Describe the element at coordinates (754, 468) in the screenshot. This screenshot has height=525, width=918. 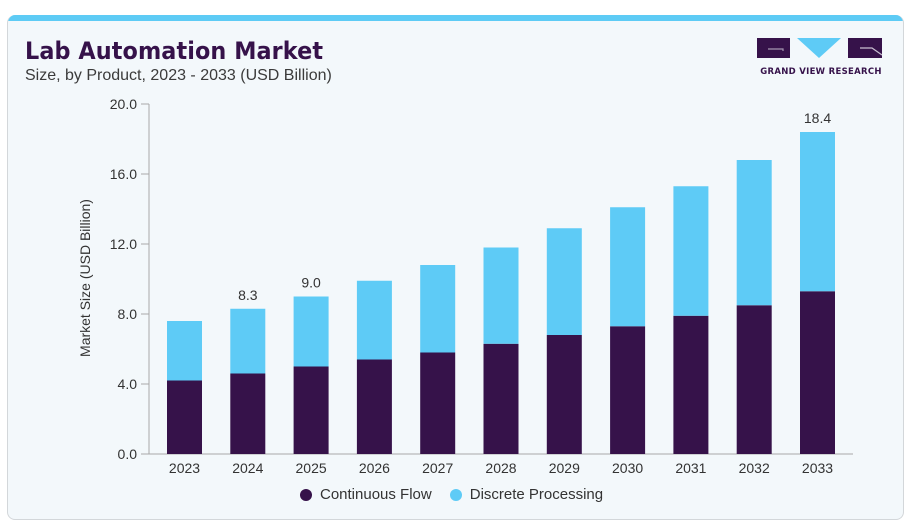
I see `x-tick-label: 2032` at that location.